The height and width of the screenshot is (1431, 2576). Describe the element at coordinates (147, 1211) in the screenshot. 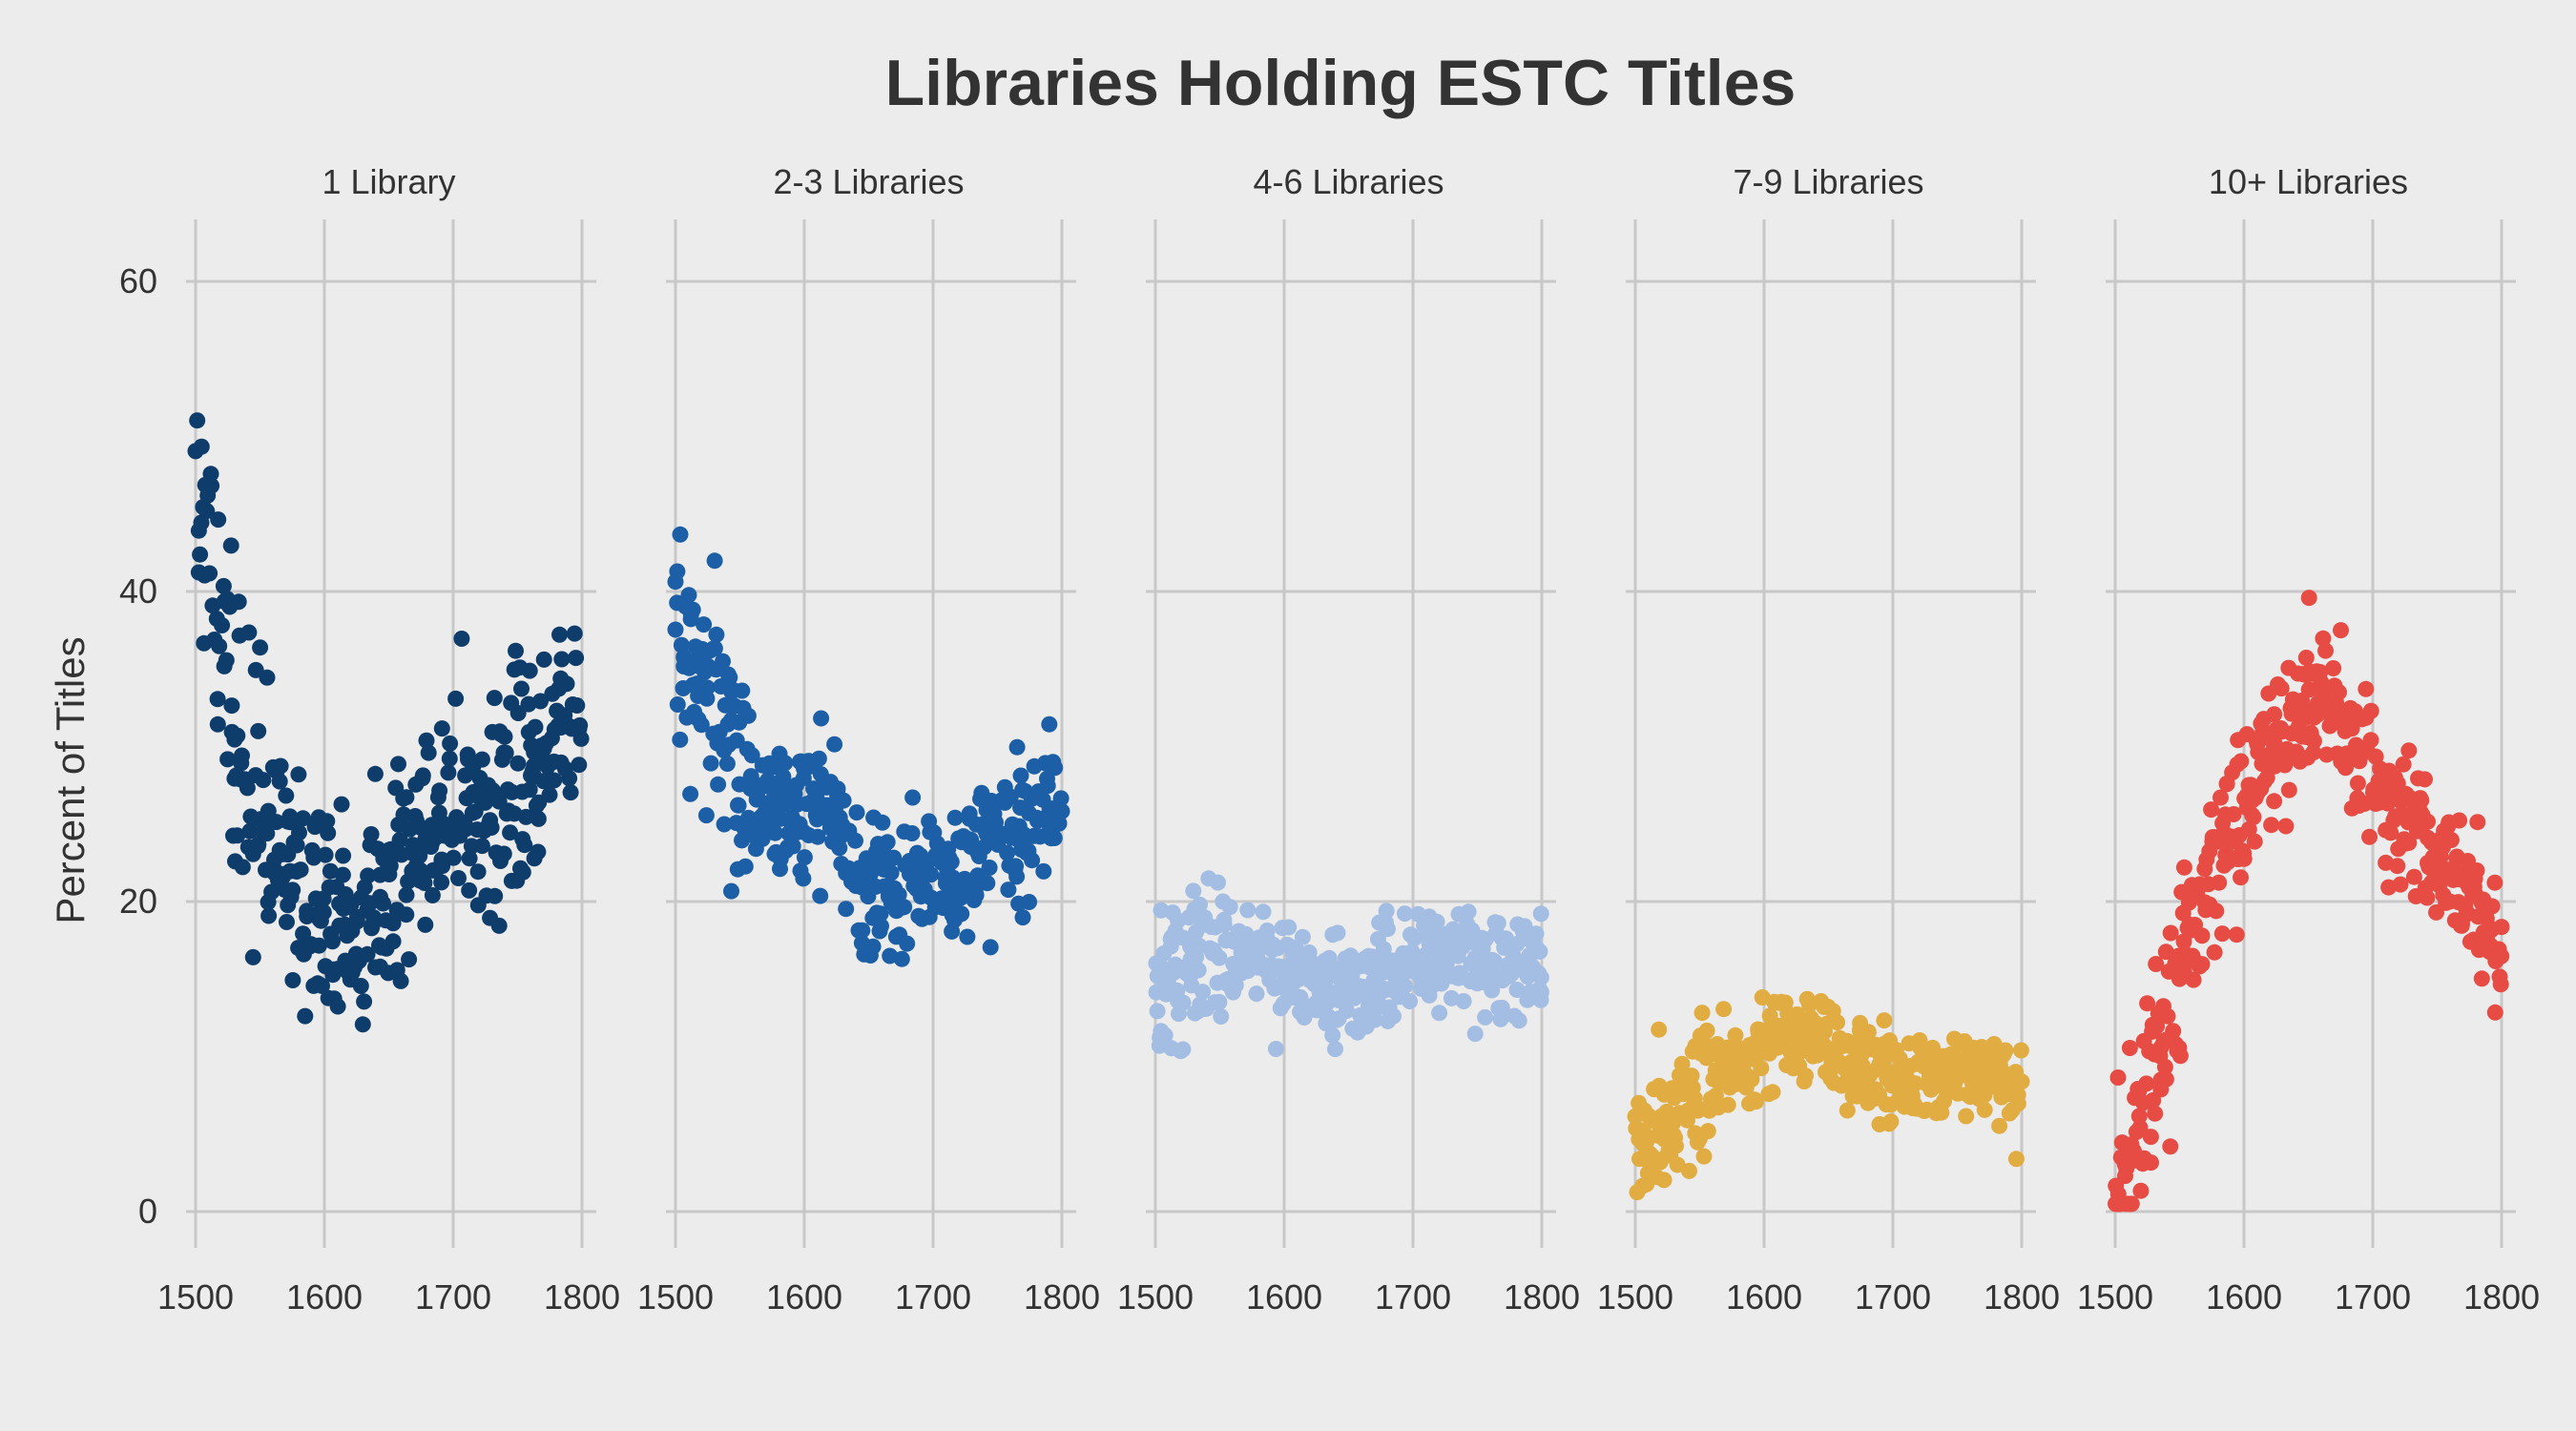

I see `y-tick-label: 0` at that location.